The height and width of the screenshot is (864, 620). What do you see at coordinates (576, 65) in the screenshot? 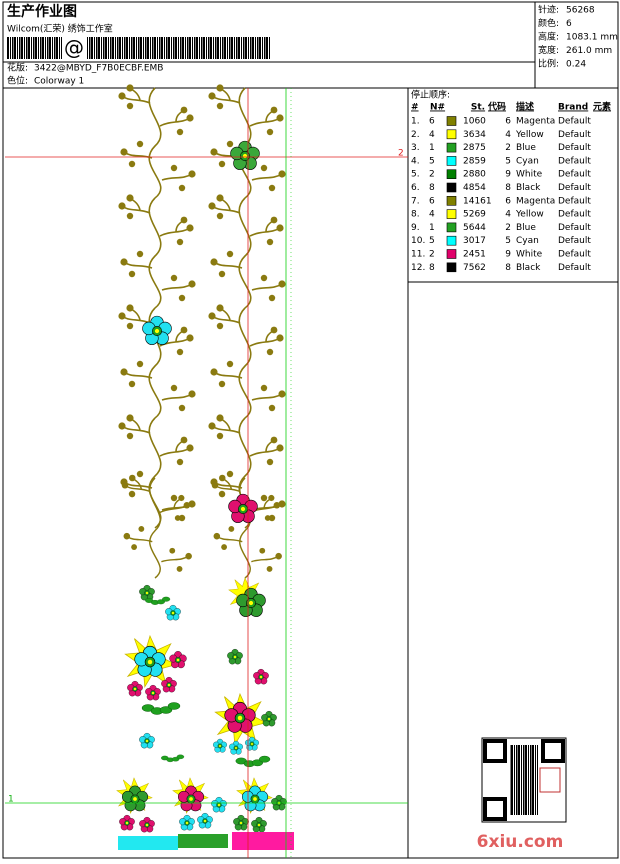
I see `info-value: 0.24` at bounding box center [576, 65].